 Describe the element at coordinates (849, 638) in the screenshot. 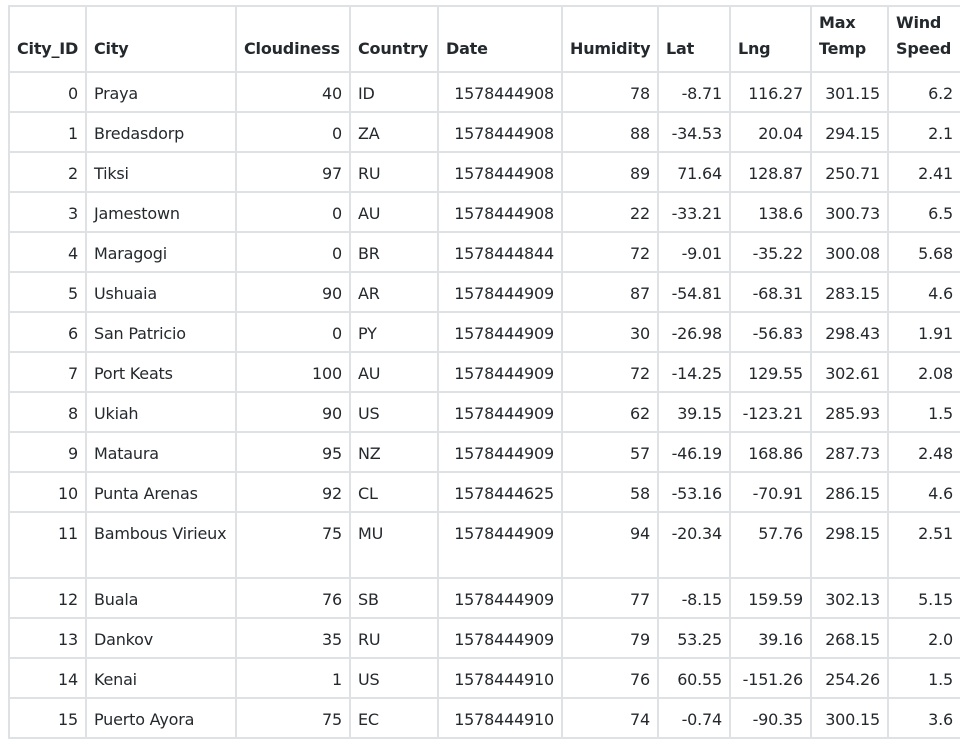

I see `max-temp-cell: 268.15` at that location.